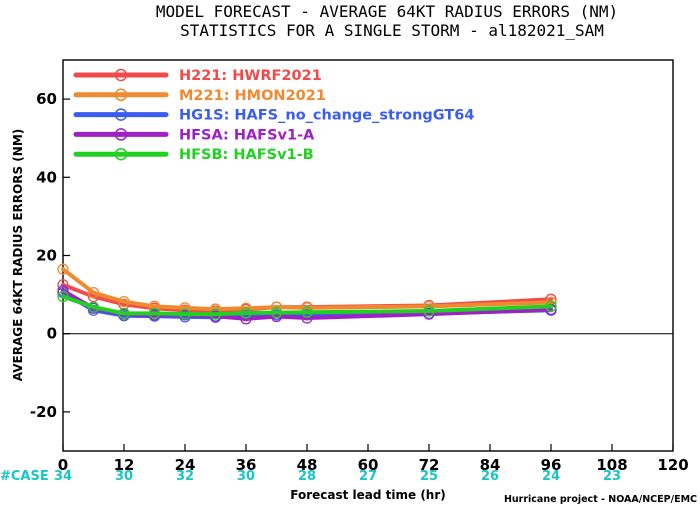 The image size is (700, 506). I want to click on series-layer, so click(307, 294).